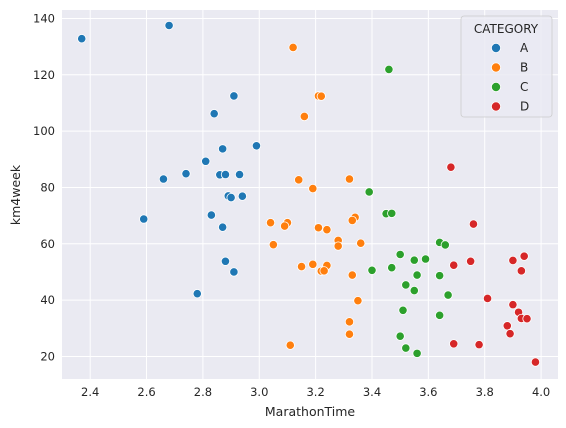 This screenshot has height=428, width=566. I want to click on y-tick-label: 20, so click(47, 356).